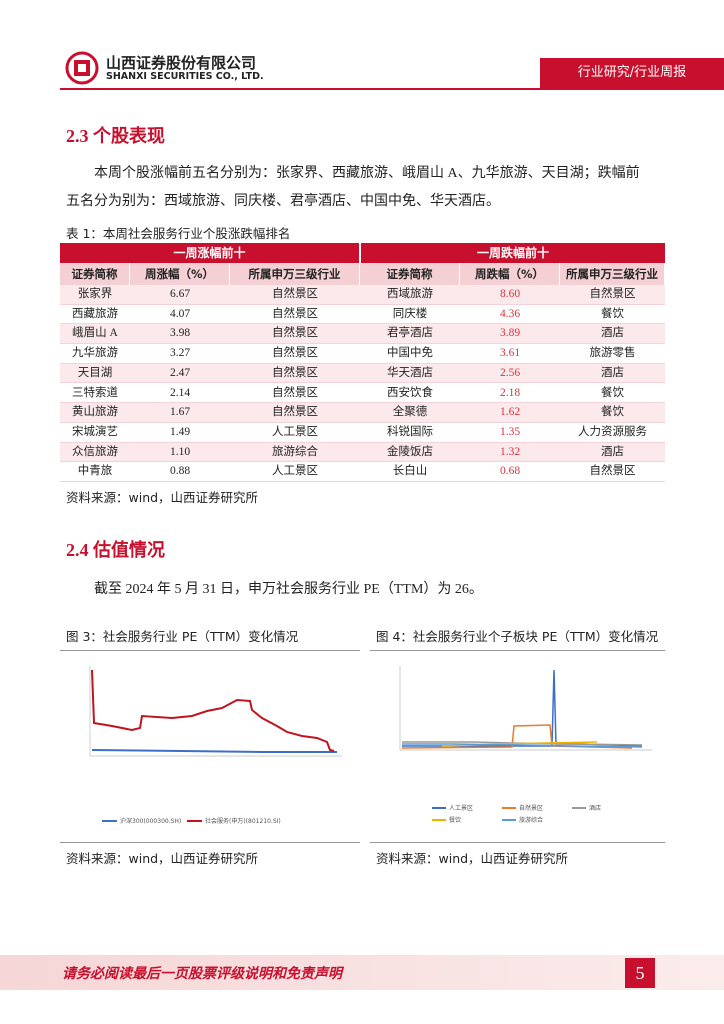  Describe the element at coordinates (509, 274) in the screenshot. I see `column-header: 周跌幅（%）` at that location.